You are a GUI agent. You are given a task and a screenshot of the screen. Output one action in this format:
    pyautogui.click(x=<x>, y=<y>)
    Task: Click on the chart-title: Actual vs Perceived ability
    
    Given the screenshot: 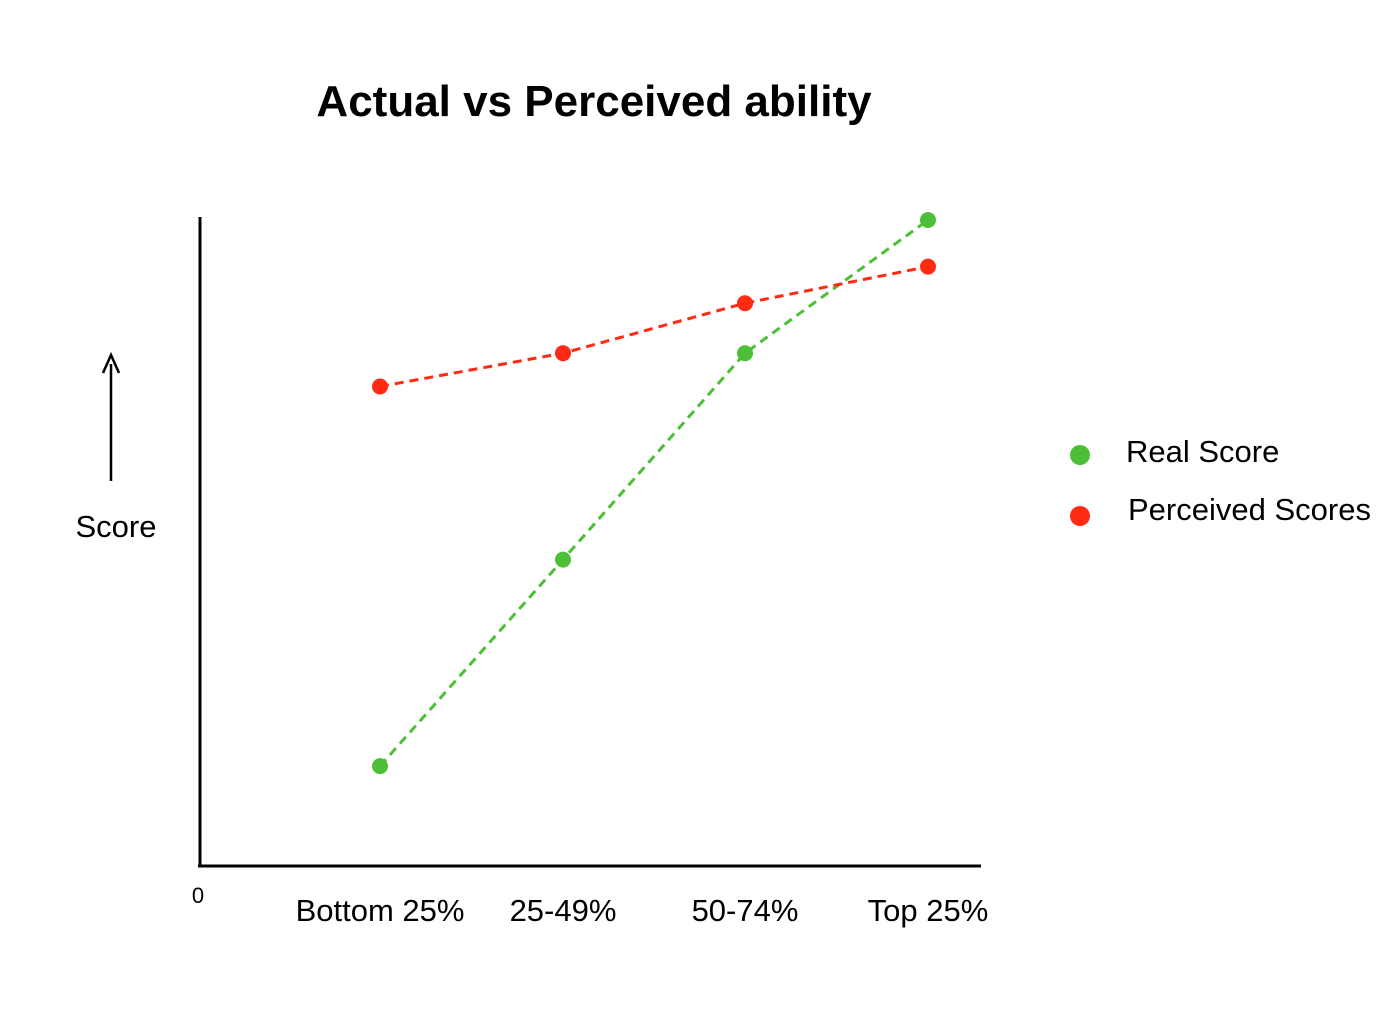 What is the action you would take?
    pyautogui.click(x=594, y=101)
    